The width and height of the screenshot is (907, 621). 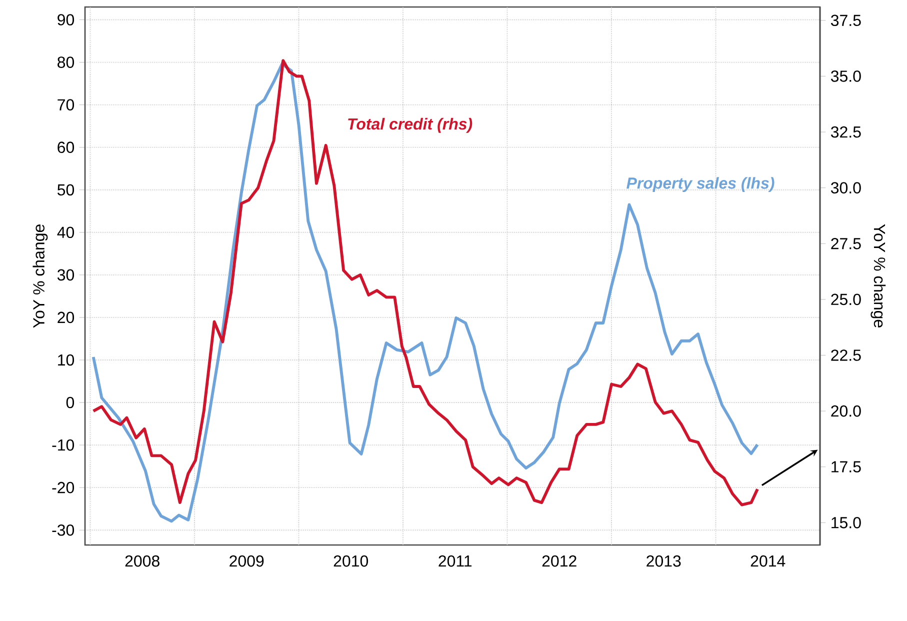 I want to click on y2-tick-label: 35.0, so click(x=845, y=76).